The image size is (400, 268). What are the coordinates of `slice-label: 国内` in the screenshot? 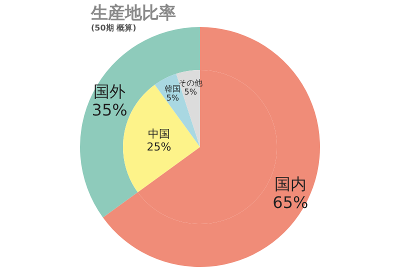 It's located at (290, 184).